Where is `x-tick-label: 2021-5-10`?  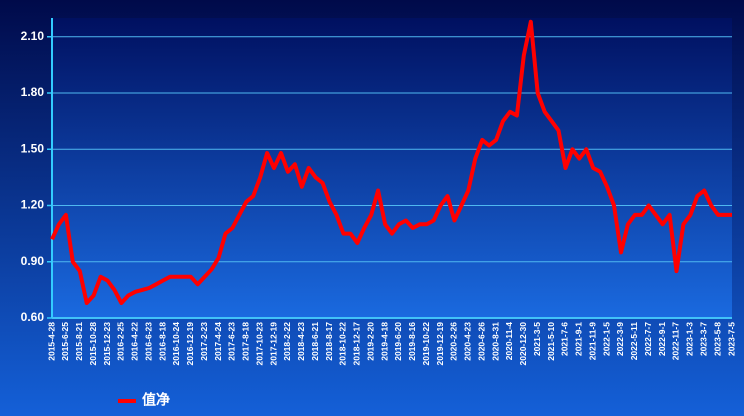
x-tick-label: 2021-5-10 is located at coordinates (551, 341).